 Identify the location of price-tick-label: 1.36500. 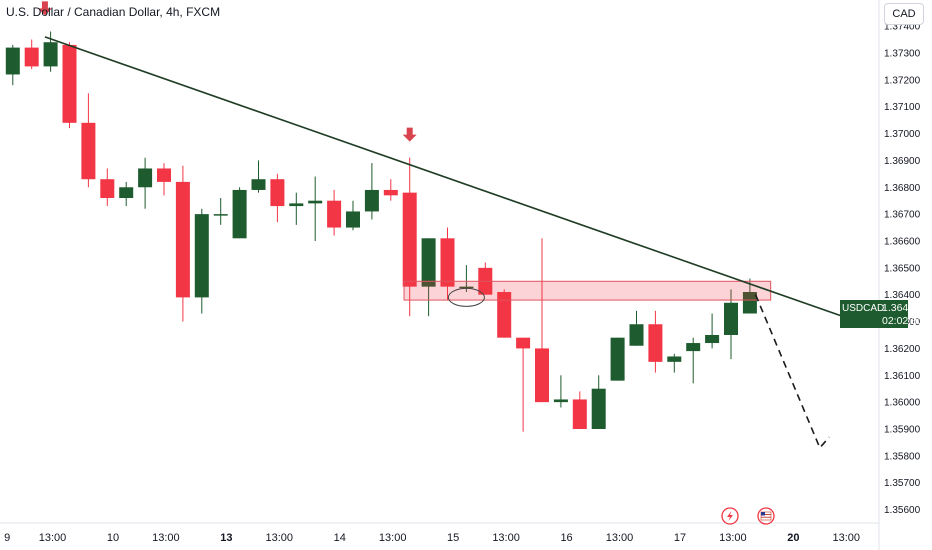
(902, 268).